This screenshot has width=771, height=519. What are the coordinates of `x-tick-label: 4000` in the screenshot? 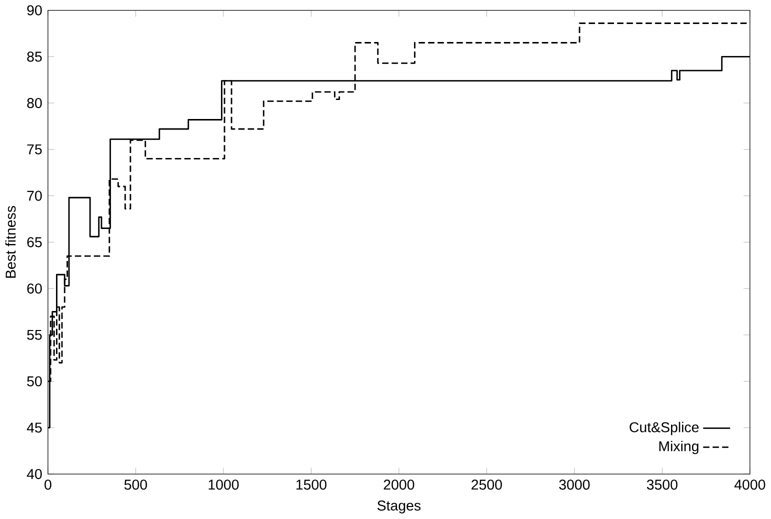 It's located at (750, 485).